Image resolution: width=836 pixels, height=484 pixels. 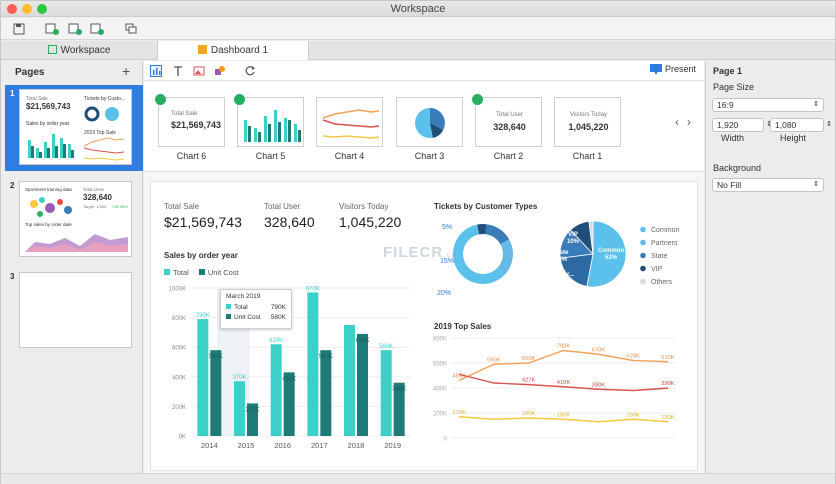 What do you see at coordinates (509, 115) in the screenshot?
I see `mini-title: Total User` at bounding box center [509, 115].